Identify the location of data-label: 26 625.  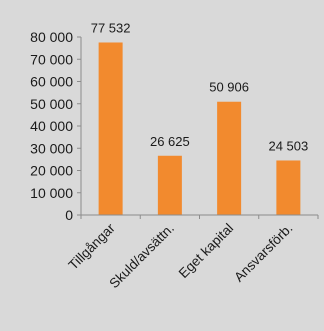
(170, 141).